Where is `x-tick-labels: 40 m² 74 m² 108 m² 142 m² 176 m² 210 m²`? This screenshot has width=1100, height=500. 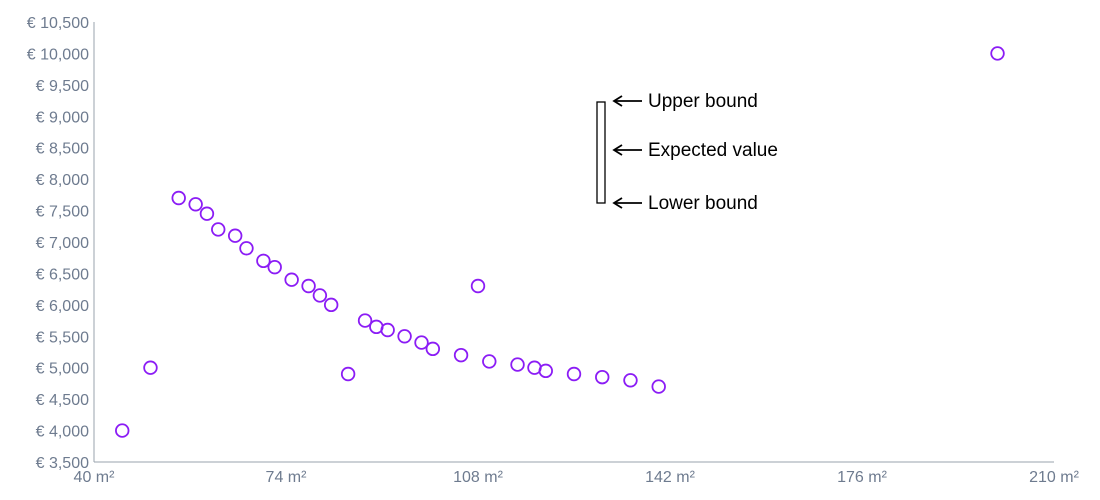
x-tick-labels: 40 m² 74 m² 108 m² 142 m² 176 m² 210 m² is located at coordinates (577, 477).